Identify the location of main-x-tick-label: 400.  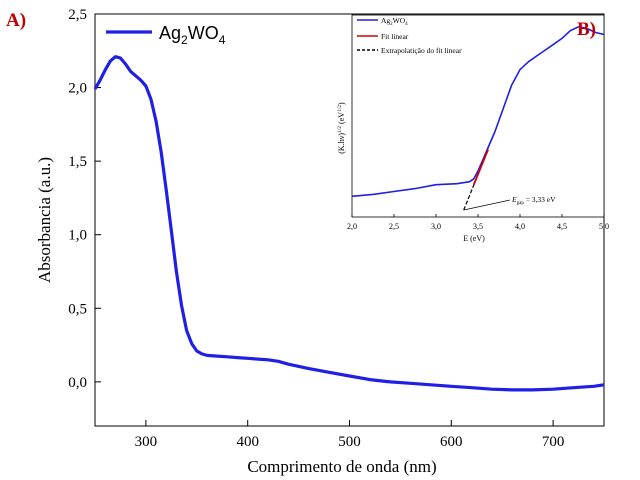
(247, 442).